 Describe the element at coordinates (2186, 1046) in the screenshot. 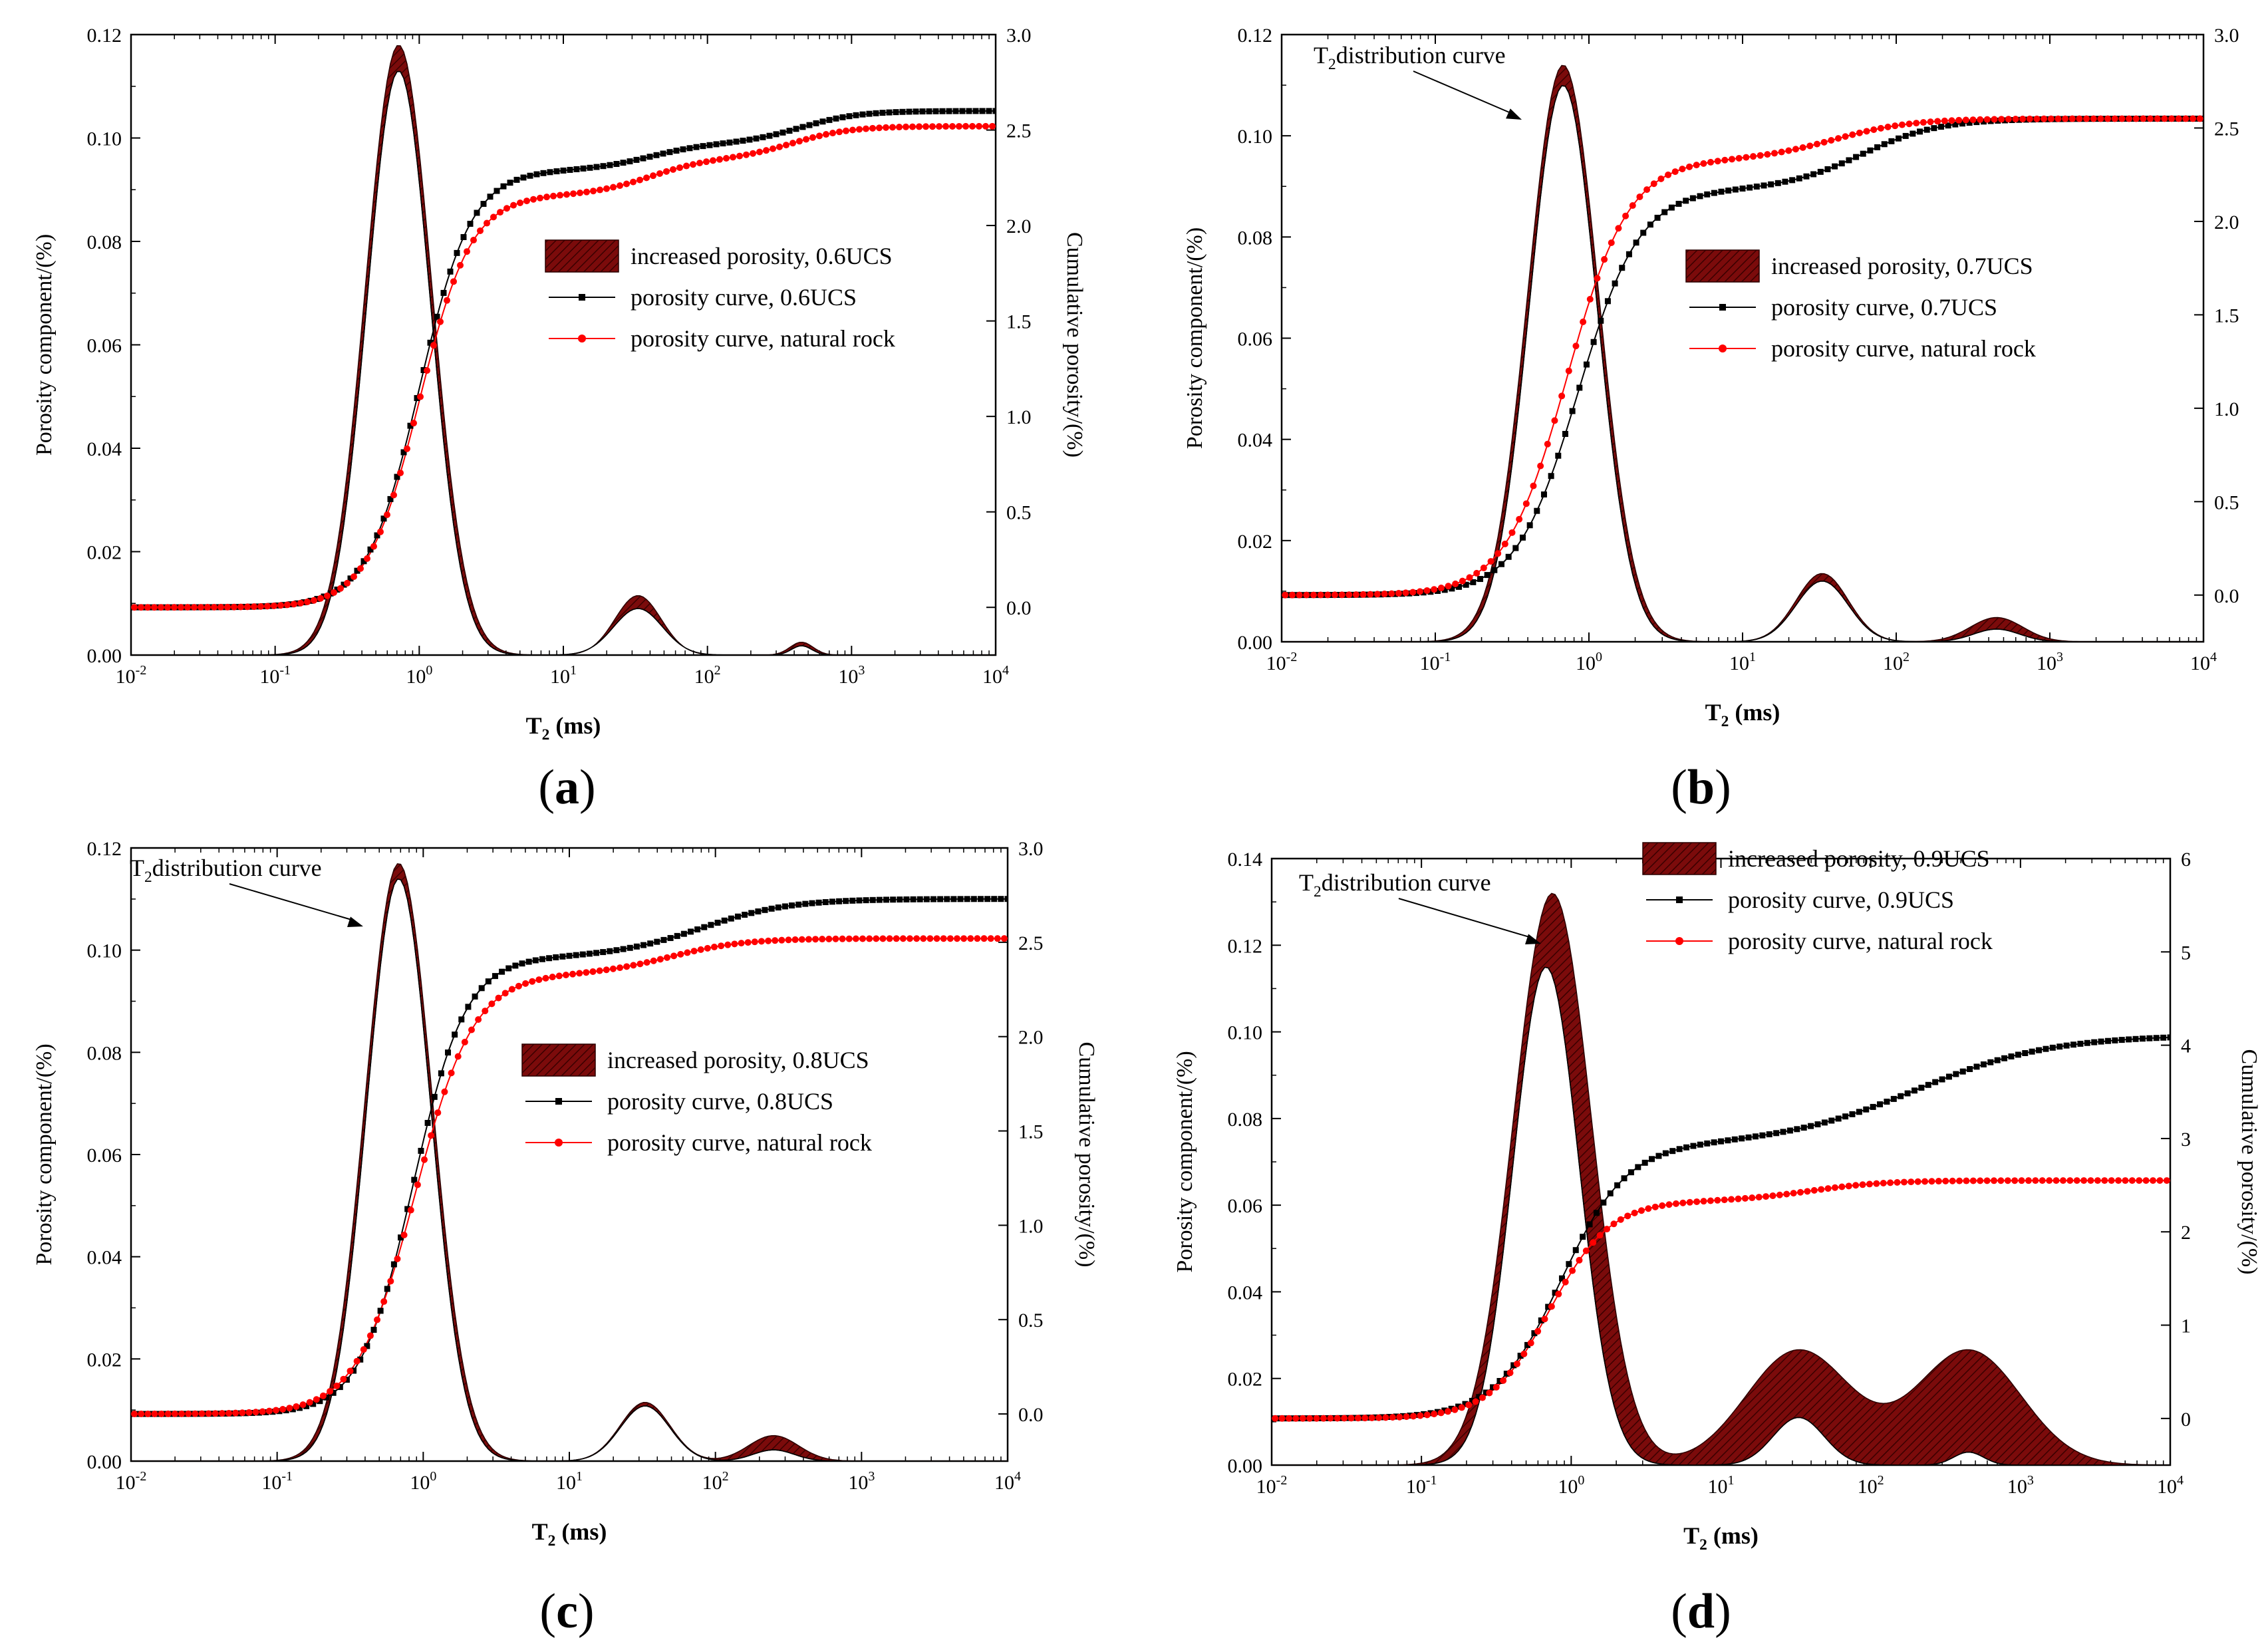

I see `y2-tick-label: 4` at that location.